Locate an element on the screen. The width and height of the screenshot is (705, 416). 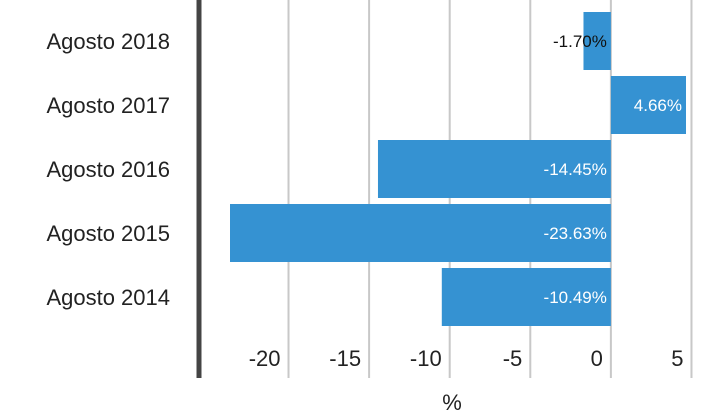
x-axis-title: % is located at coordinates (452, 402).